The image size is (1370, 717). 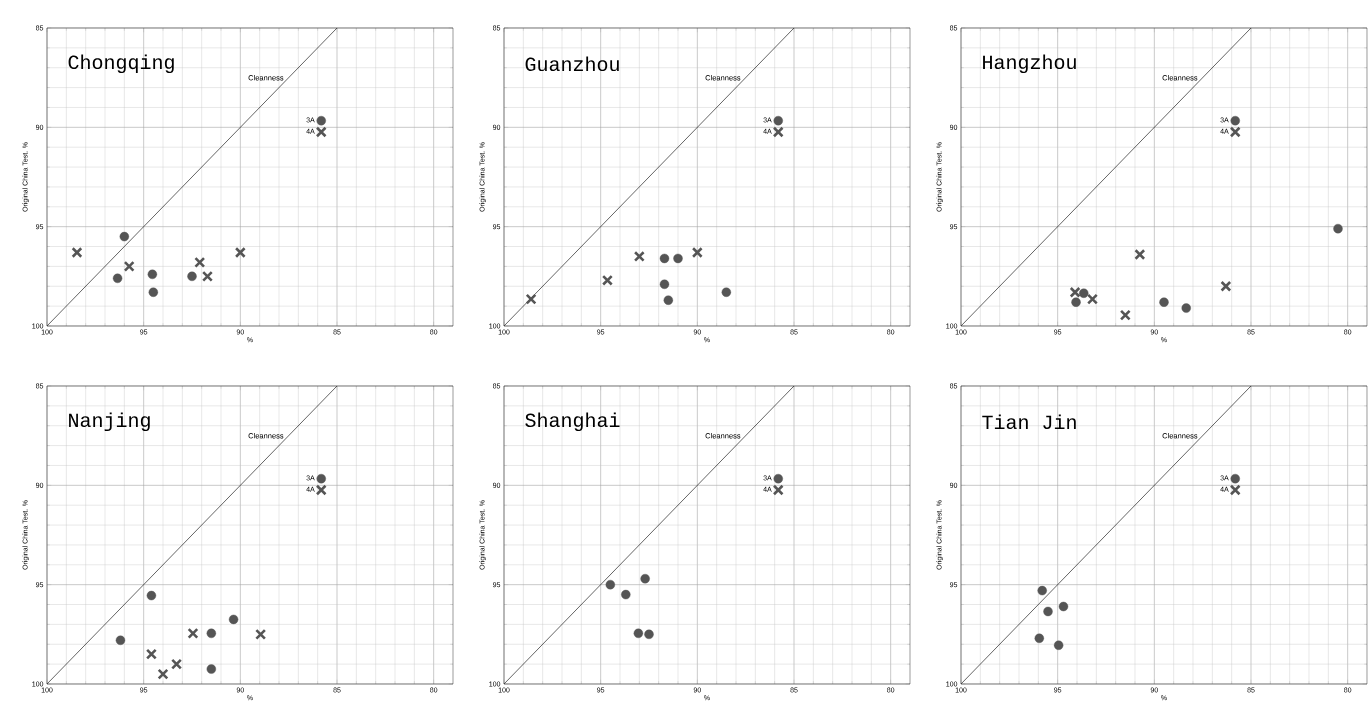 I want to click on text: Tian Jin, so click(x=1029, y=422).